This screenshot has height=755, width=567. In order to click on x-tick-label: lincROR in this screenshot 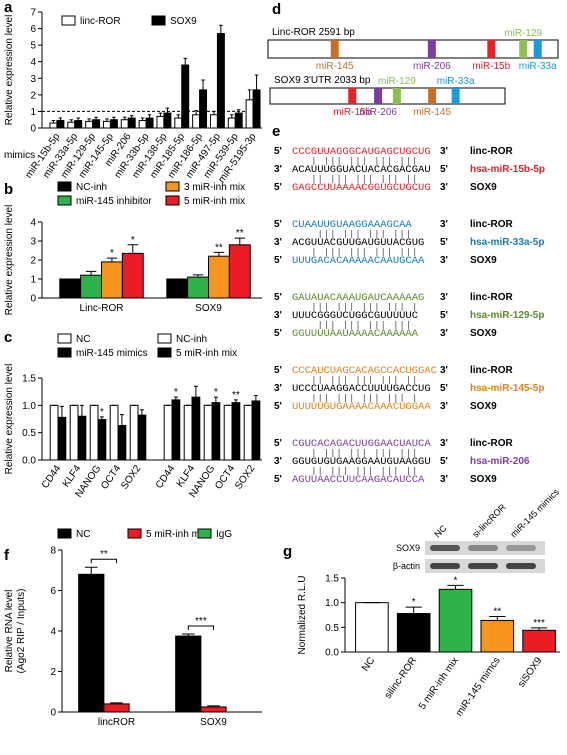, I will do `click(116, 722)`.